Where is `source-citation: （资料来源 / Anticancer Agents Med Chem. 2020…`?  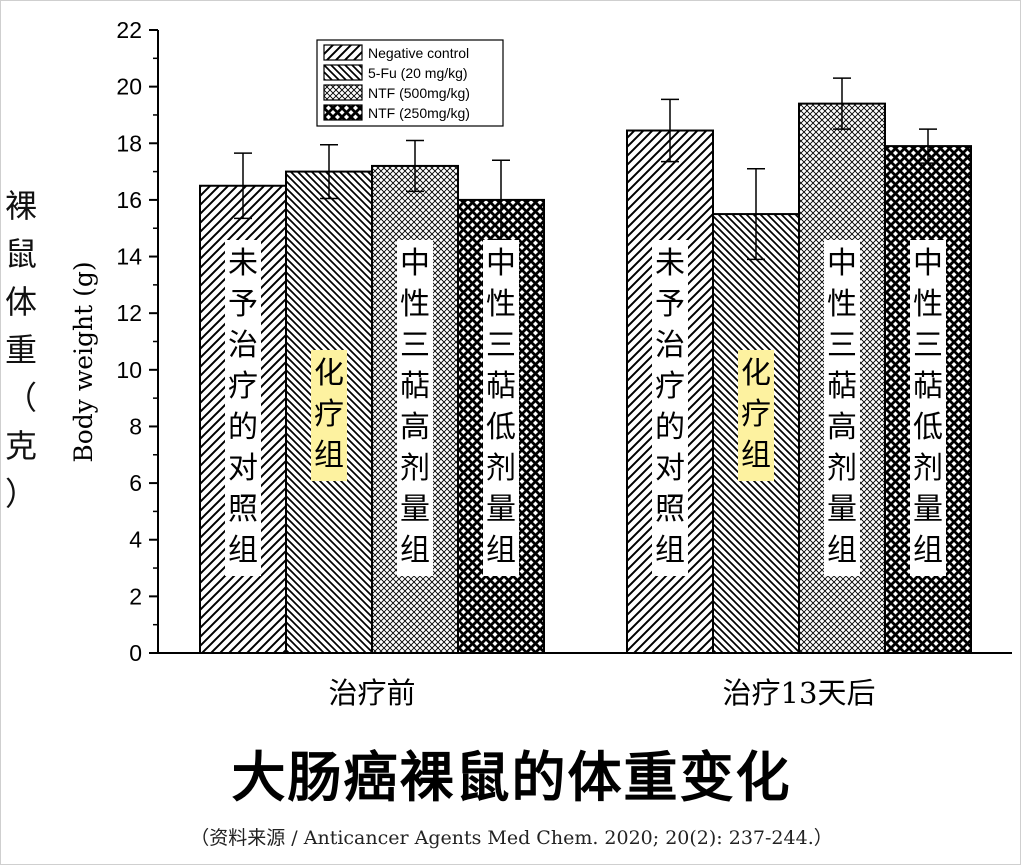 source-citation: （资料来源 / Anticancer Agents Med Chem. 2020… is located at coordinates (511, 838).